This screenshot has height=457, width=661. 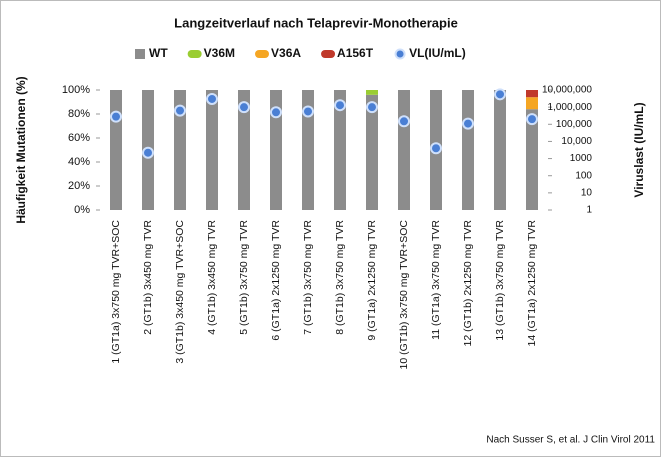 What do you see at coordinates (286, 53) in the screenshot?
I see `legend-label: V36A` at bounding box center [286, 53].